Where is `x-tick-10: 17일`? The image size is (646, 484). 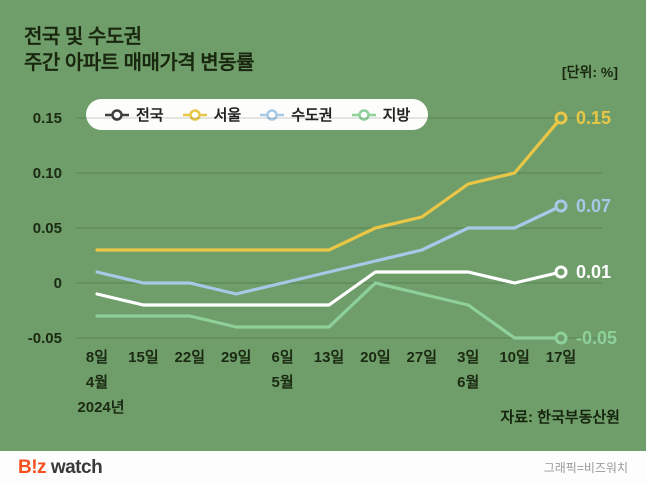 x-tick-10: 17일 is located at coordinates (561, 357).